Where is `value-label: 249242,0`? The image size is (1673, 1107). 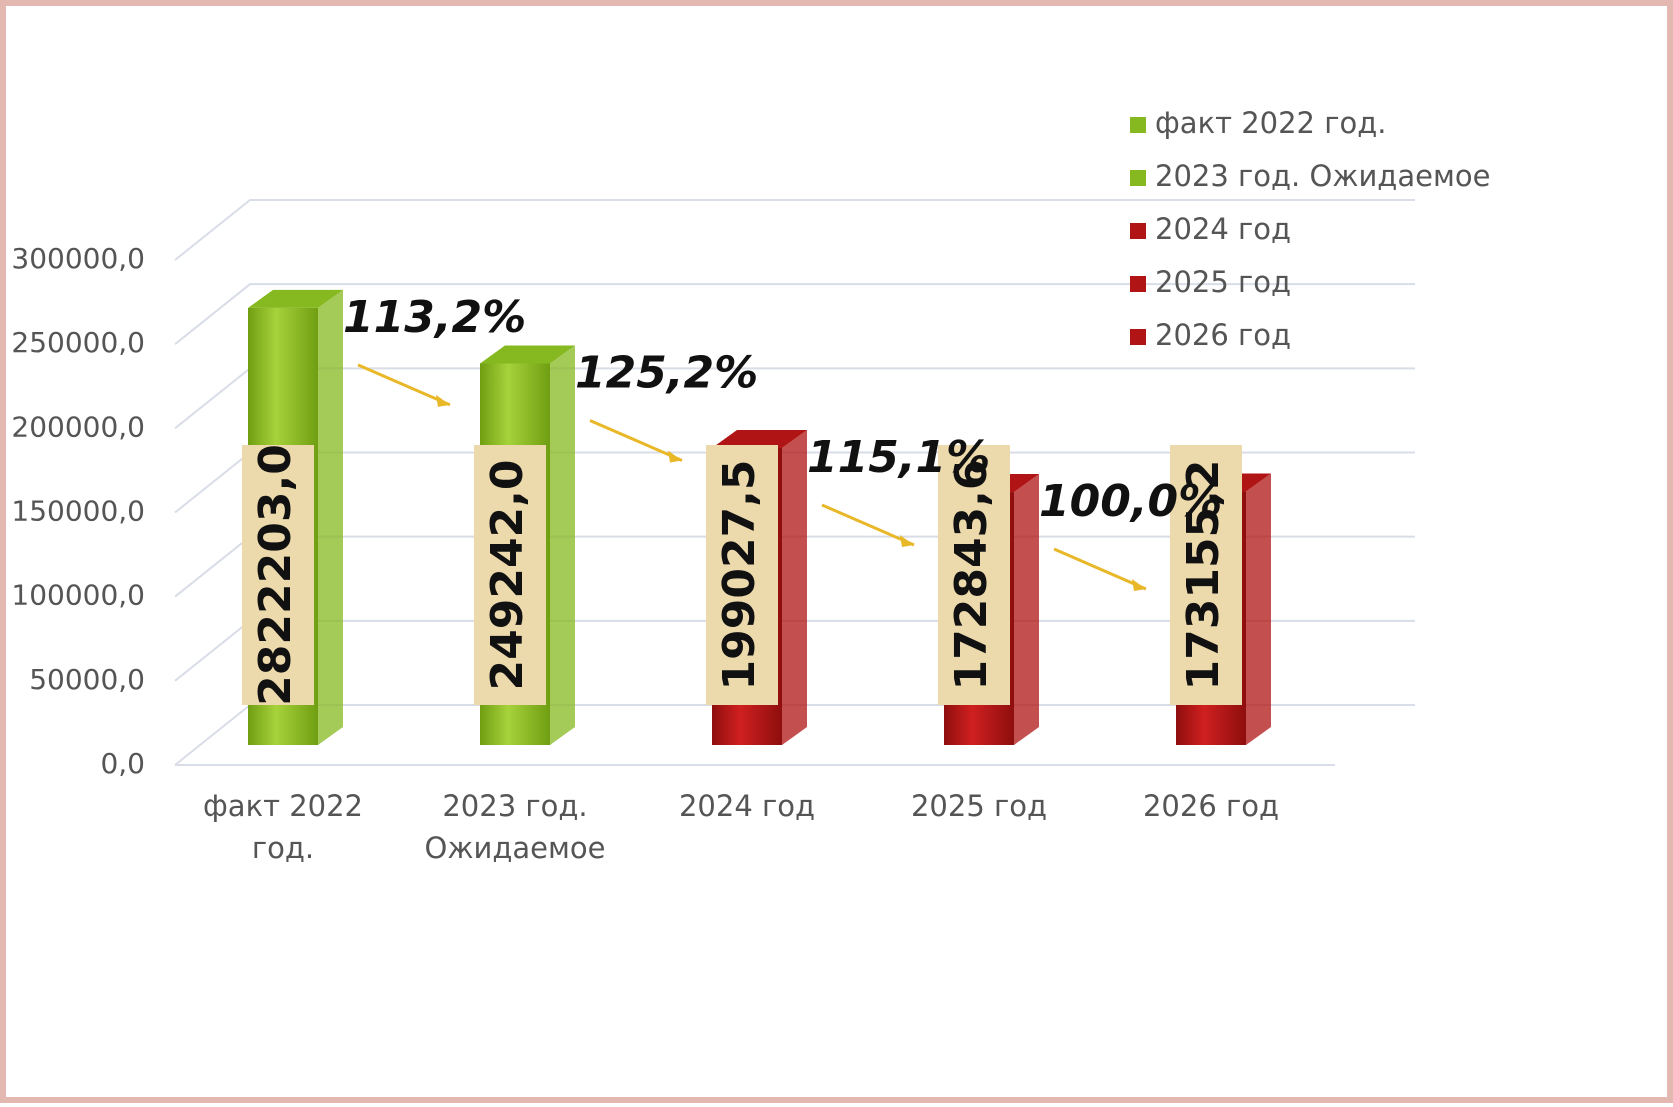 value-label: 249242,0 is located at coordinates (507, 574).